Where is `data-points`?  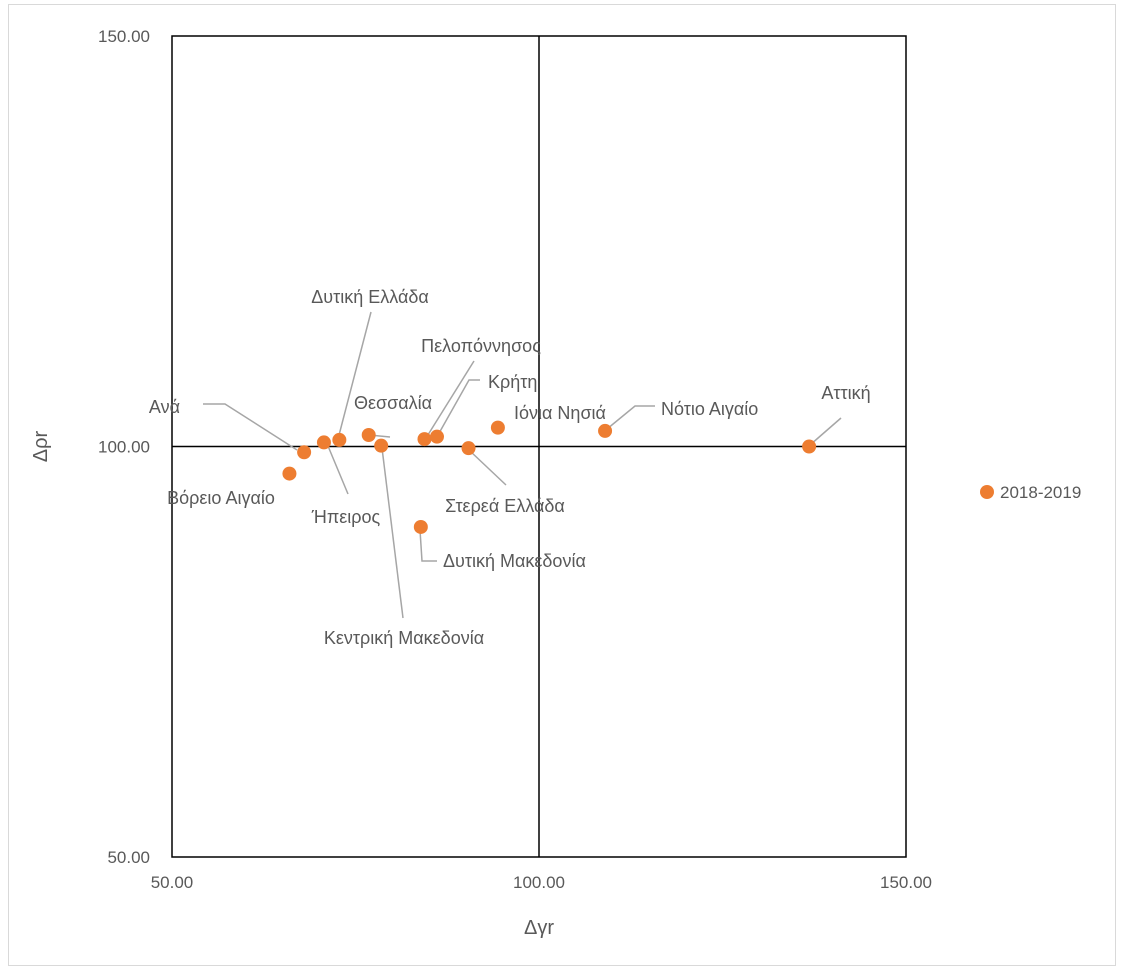 data-points is located at coordinates (549, 477).